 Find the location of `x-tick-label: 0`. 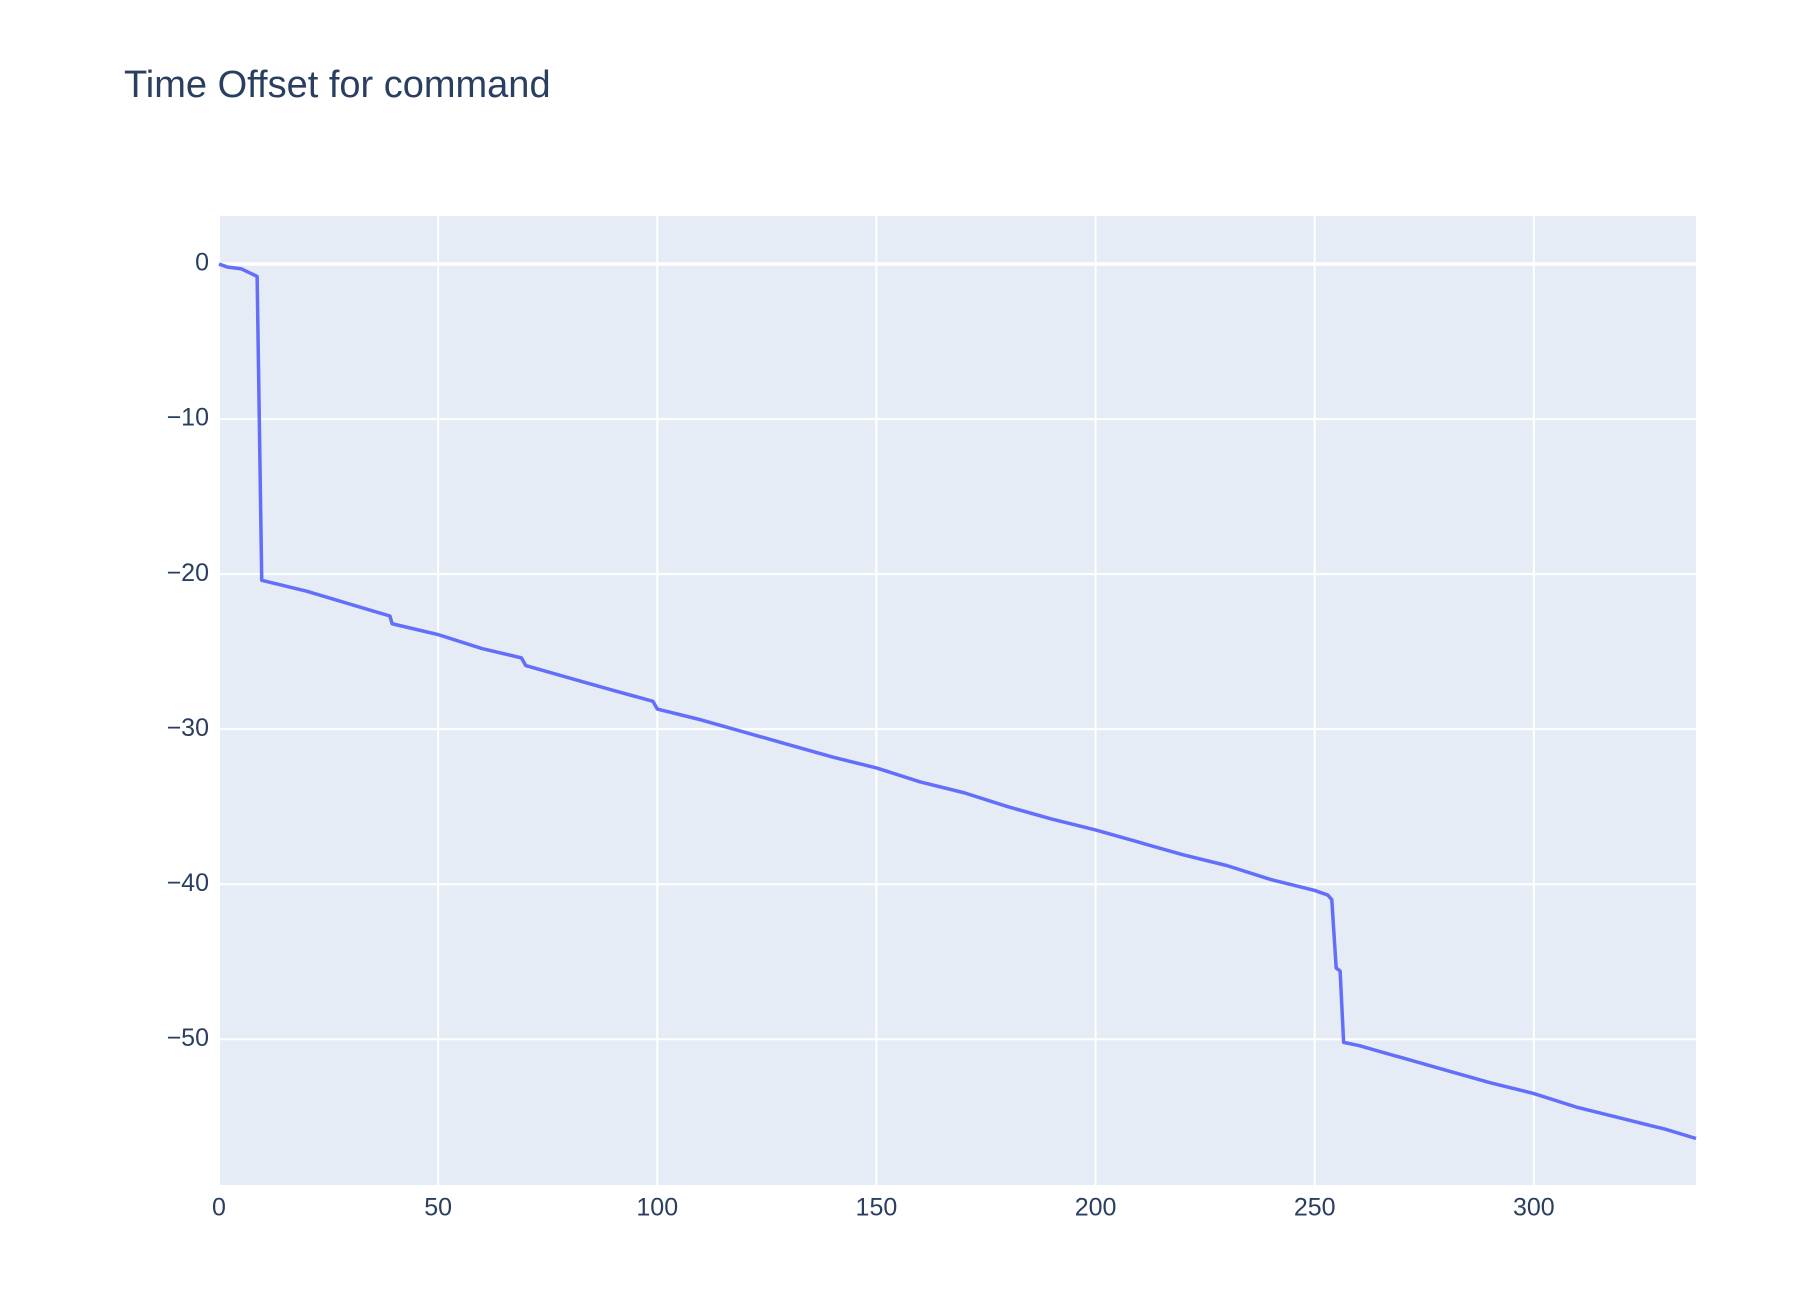

x-tick-label: 0 is located at coordinates (219, 1208).